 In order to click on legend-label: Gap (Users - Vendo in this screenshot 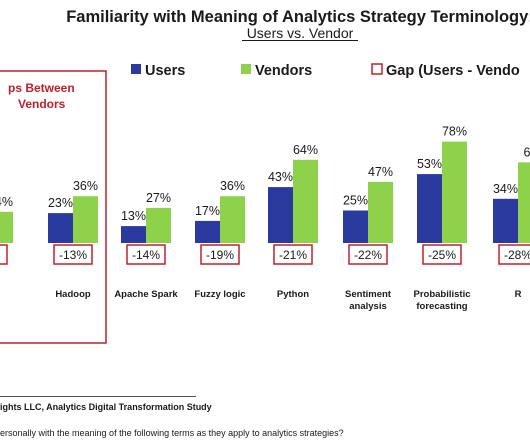, I will do `click(453, 71)`.